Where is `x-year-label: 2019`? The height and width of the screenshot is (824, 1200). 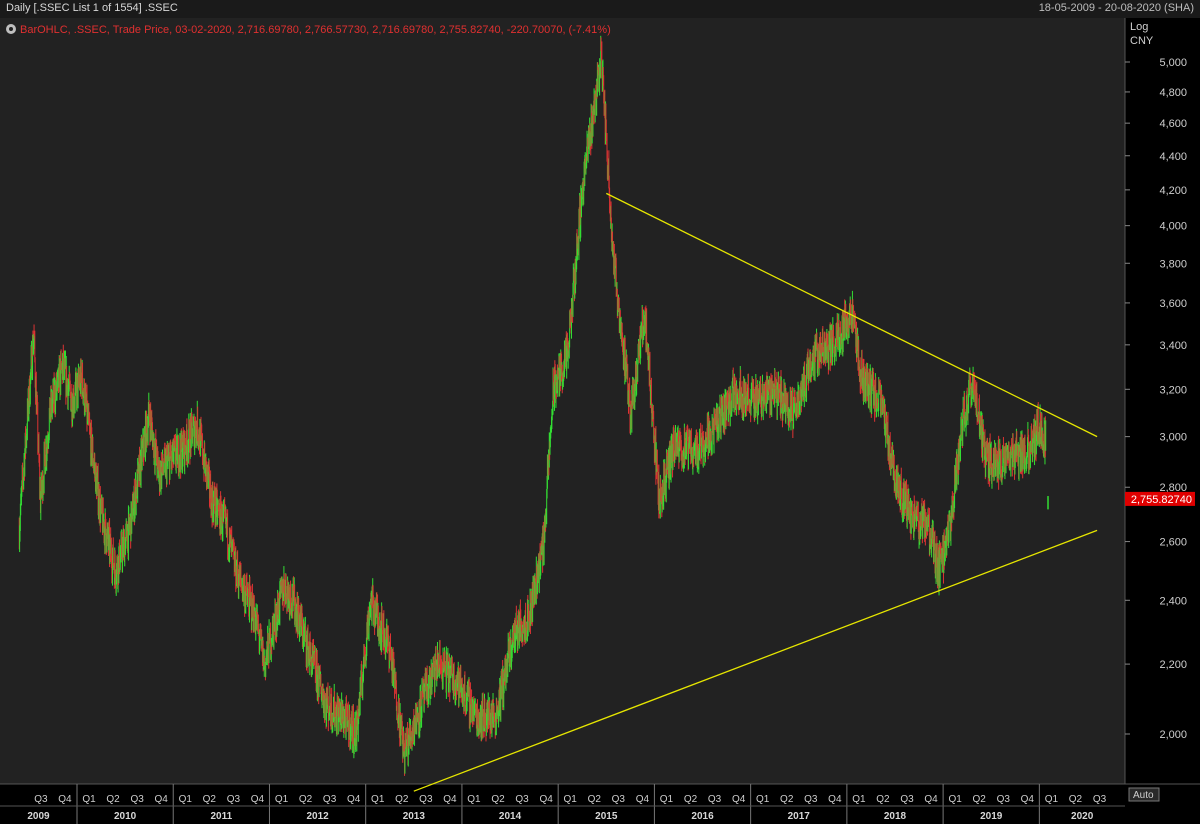
x-year-label: 2019 is located at coordinates (991, 816).